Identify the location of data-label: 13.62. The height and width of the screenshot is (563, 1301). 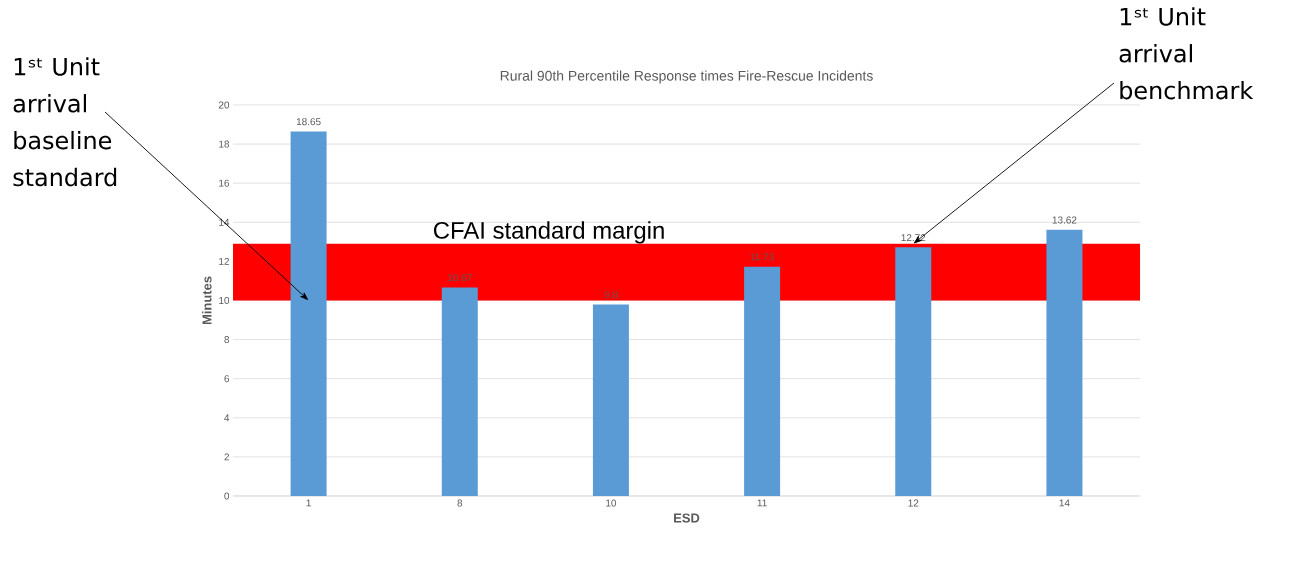
(1064, 220).